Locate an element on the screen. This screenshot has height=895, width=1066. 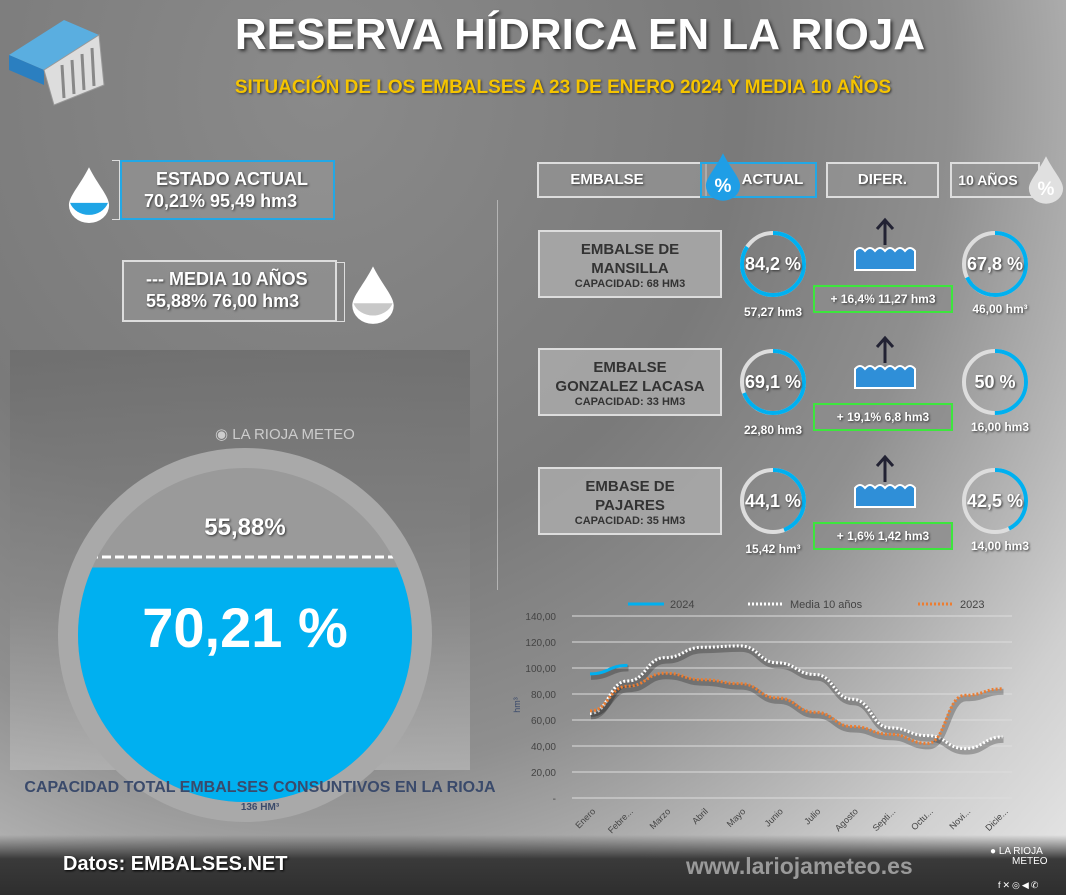
avg-hm3: 14,00 hm3 is located at coordinates (1000, 546).